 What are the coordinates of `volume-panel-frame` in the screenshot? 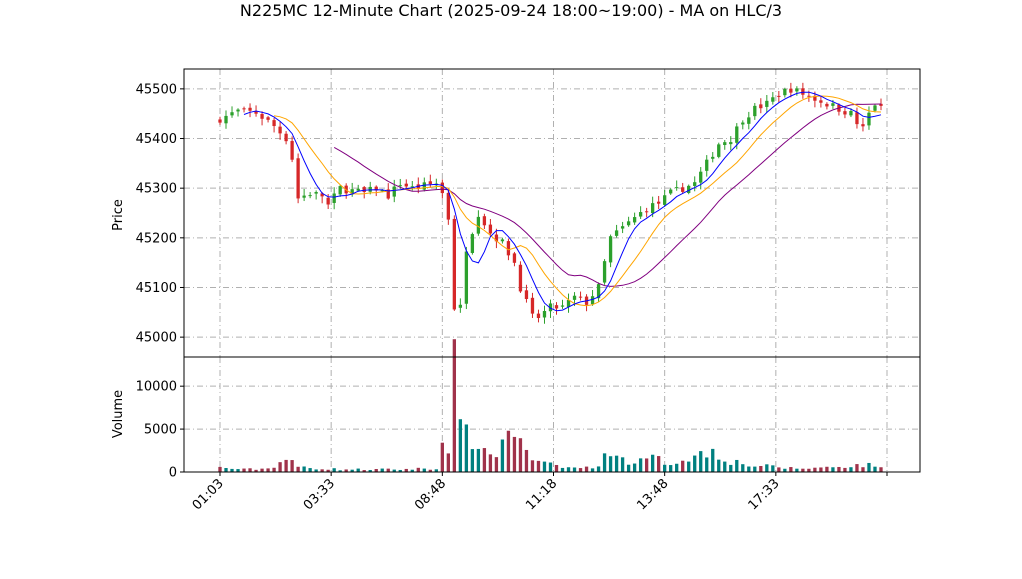 It's located at (552, 414).